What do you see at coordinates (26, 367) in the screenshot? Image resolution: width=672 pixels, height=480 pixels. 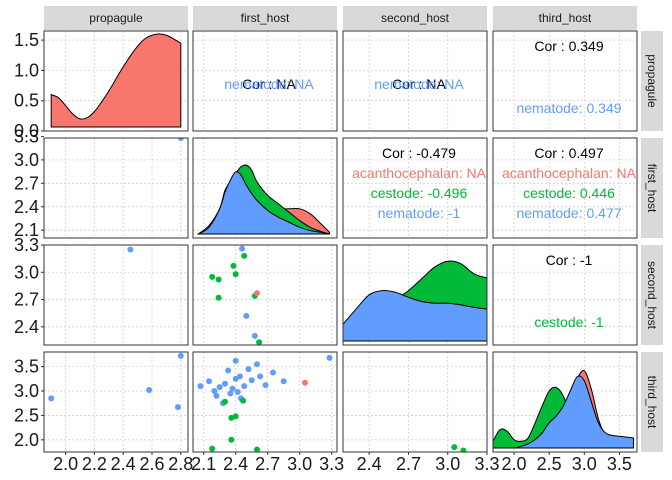 I see `y-tick-label-third_host: 3.5` at bounding box center [26, 367].